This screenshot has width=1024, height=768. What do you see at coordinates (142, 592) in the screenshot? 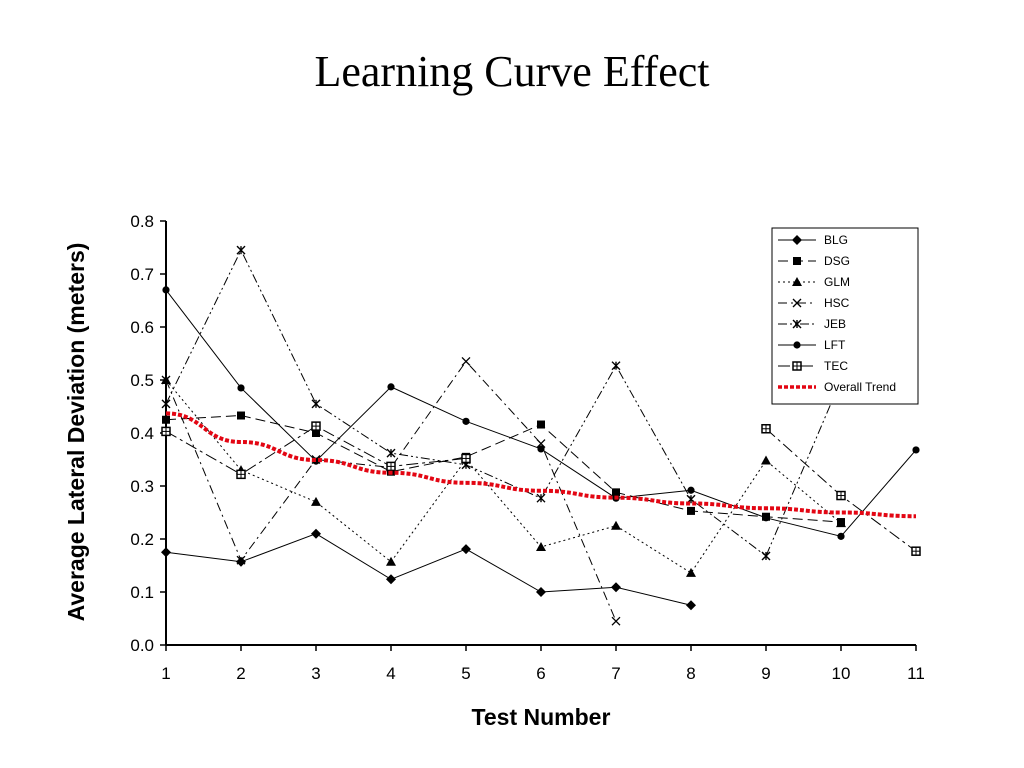
I see `y-tick-label: 0.1` at bounding box center [142, 592].